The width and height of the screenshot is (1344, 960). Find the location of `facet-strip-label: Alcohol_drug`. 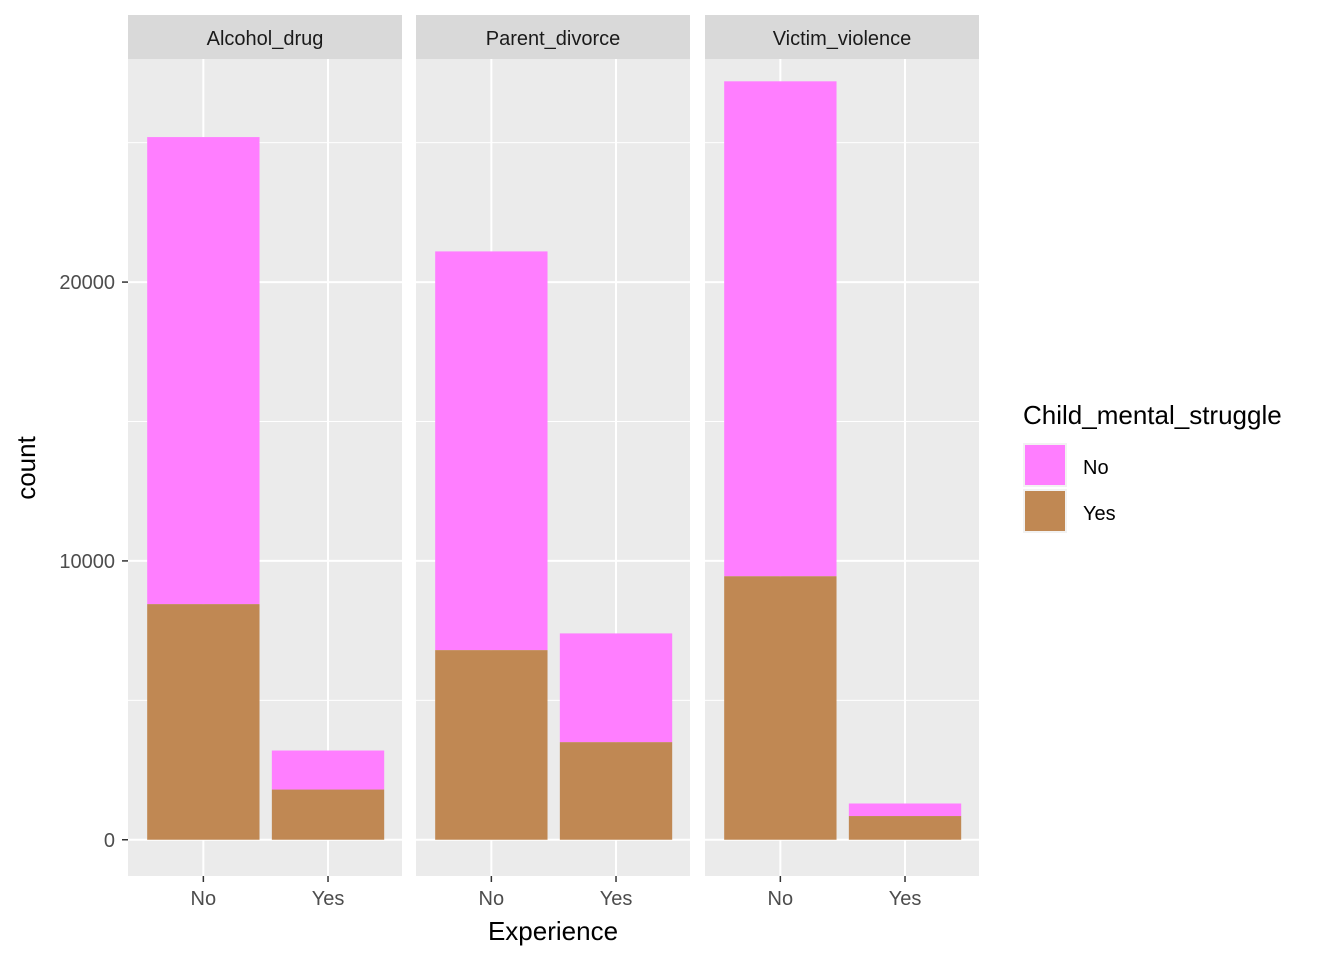

facet-strip-label: Alcohol_drug is located at coordinates (265, 39).